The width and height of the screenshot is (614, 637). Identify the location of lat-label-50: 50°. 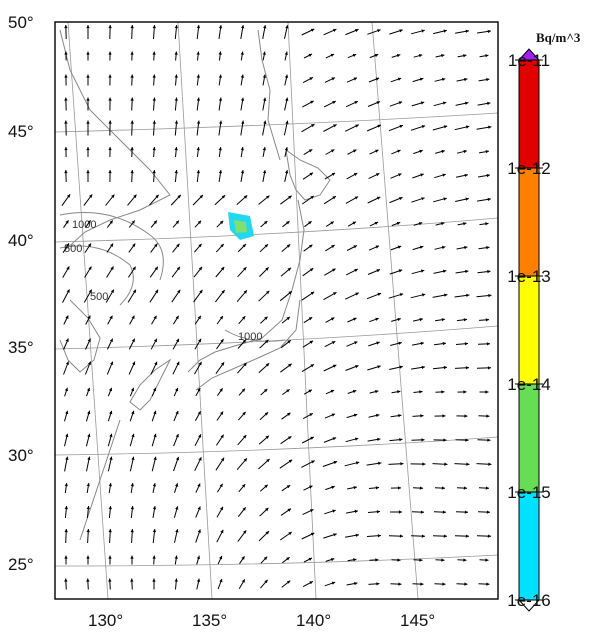
(21, 22).